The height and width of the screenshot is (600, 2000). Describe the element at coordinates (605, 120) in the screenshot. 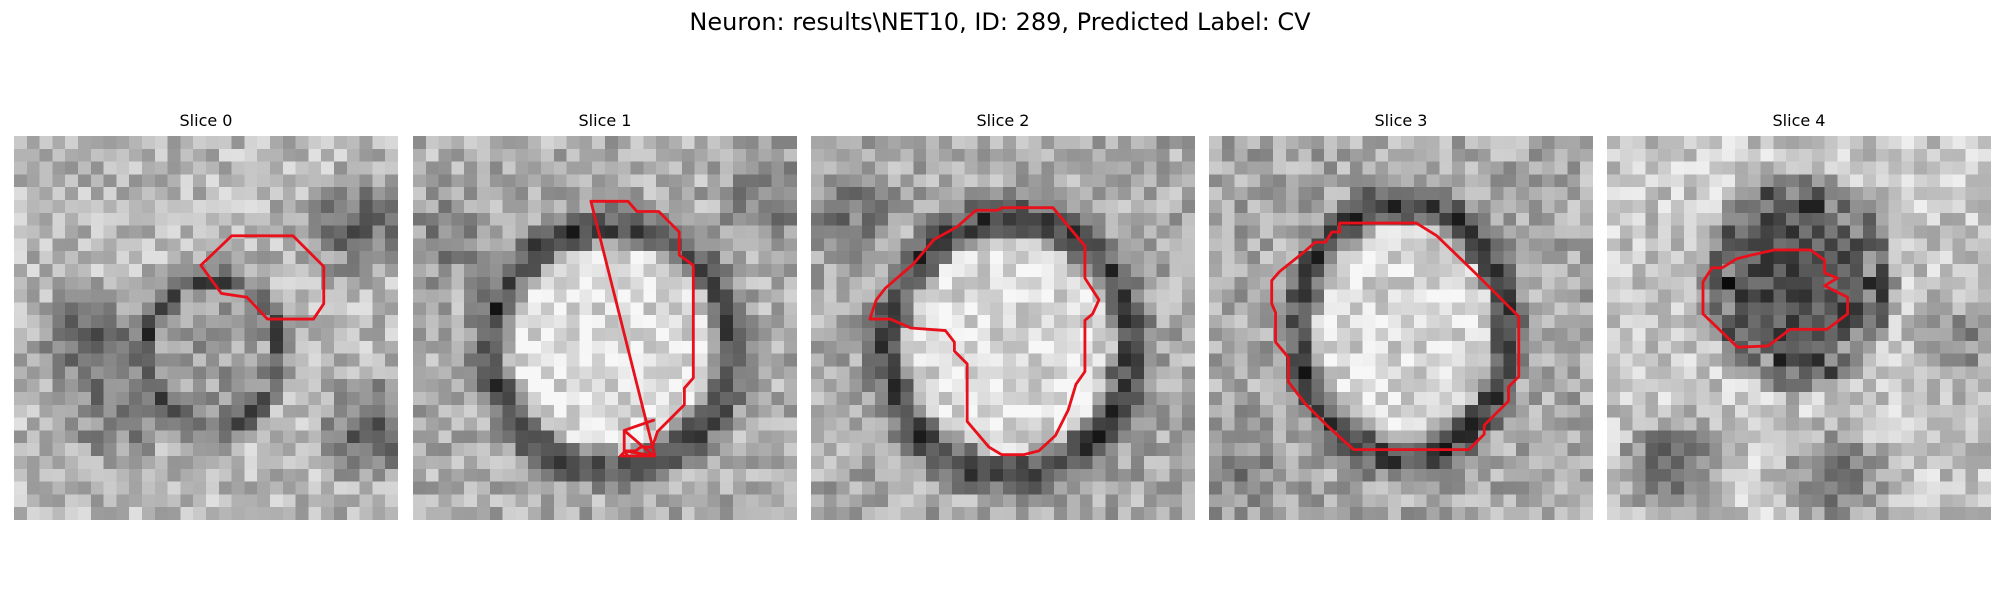

I see `slice-title: Slice 1` at that location.